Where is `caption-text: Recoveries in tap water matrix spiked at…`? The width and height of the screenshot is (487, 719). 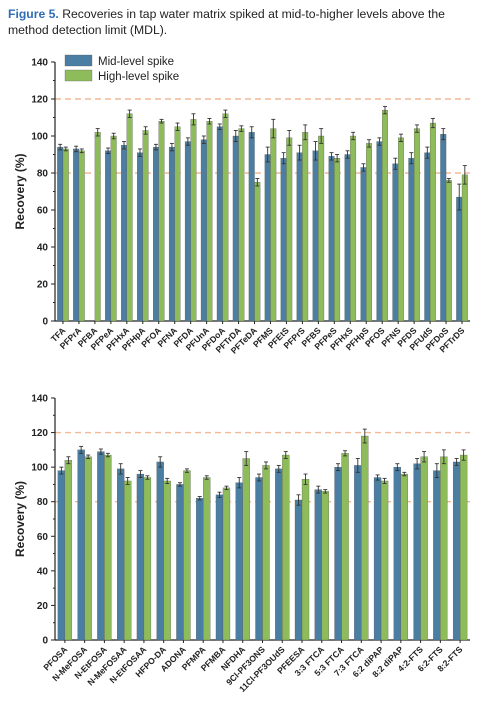 caption-text: Recoveries in tap water matrix spiked at… is located at coordinates (226, 22).